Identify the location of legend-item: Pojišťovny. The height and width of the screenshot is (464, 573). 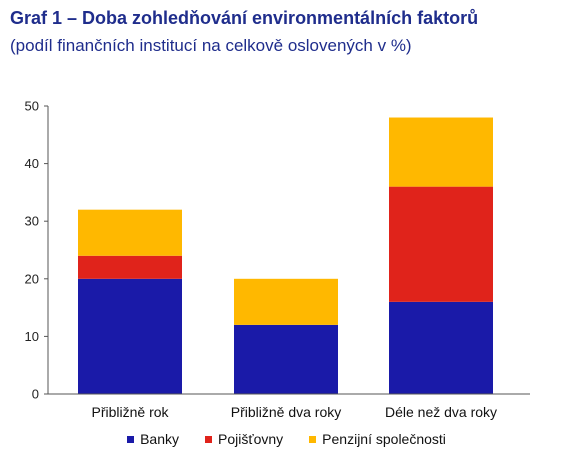
(244, 439).